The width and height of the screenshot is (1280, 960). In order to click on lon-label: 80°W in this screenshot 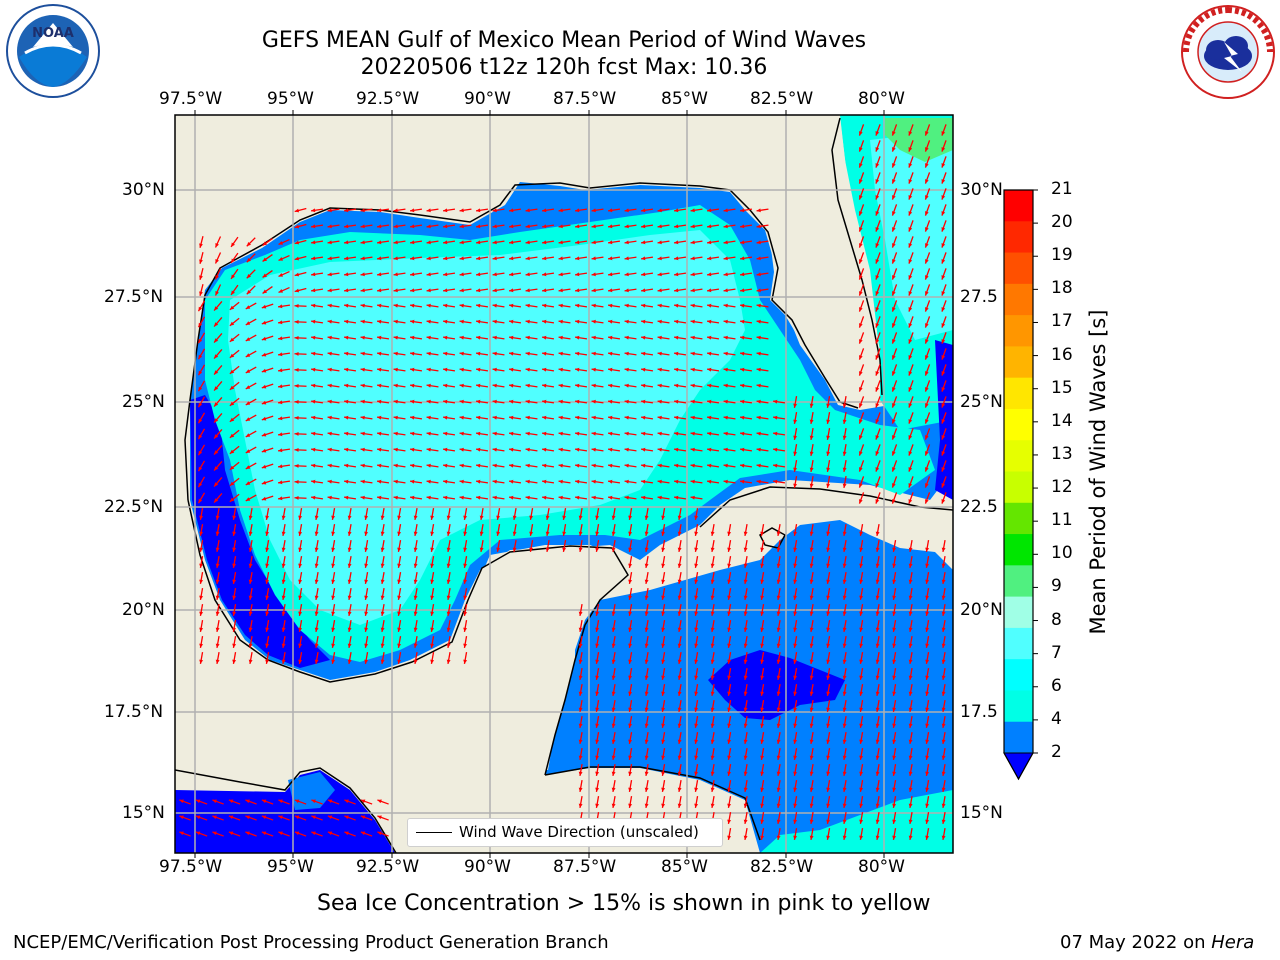, I will do `click(881, 867)`.